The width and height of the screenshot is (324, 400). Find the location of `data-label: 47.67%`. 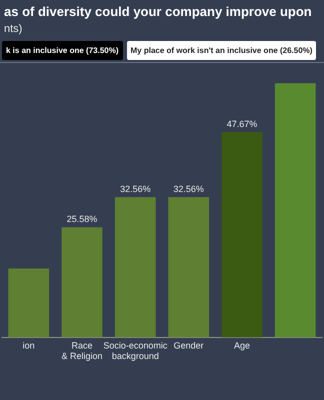

data-label: 47.67% is located at coordinates (242, 124).